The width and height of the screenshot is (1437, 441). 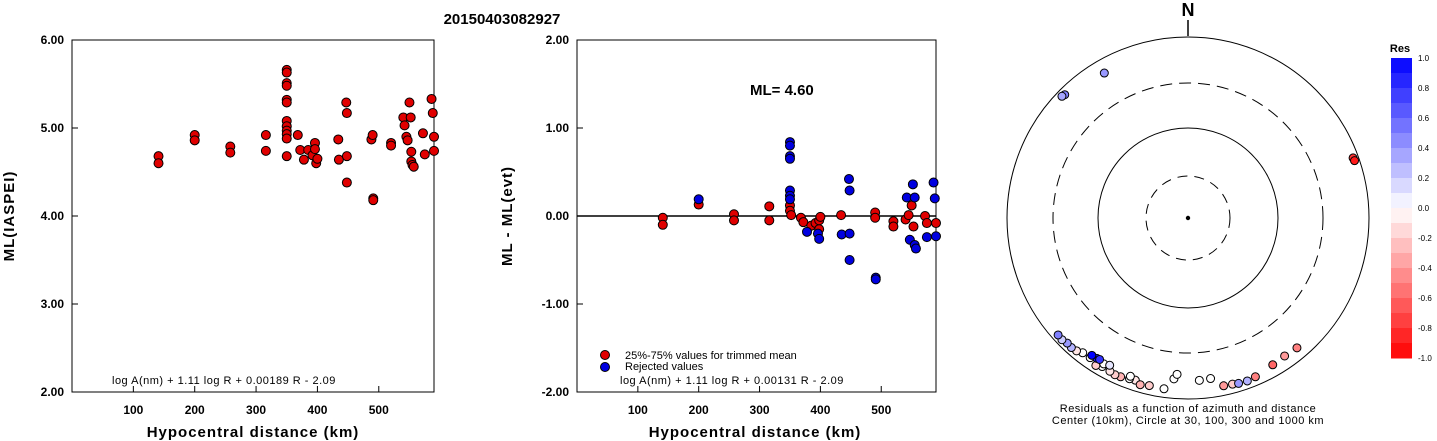 What do you see at coordinates (1424, 58) in the screenshot?
I see `colorbar-tick-label: 1.0` at bounding box center [1424, 58].